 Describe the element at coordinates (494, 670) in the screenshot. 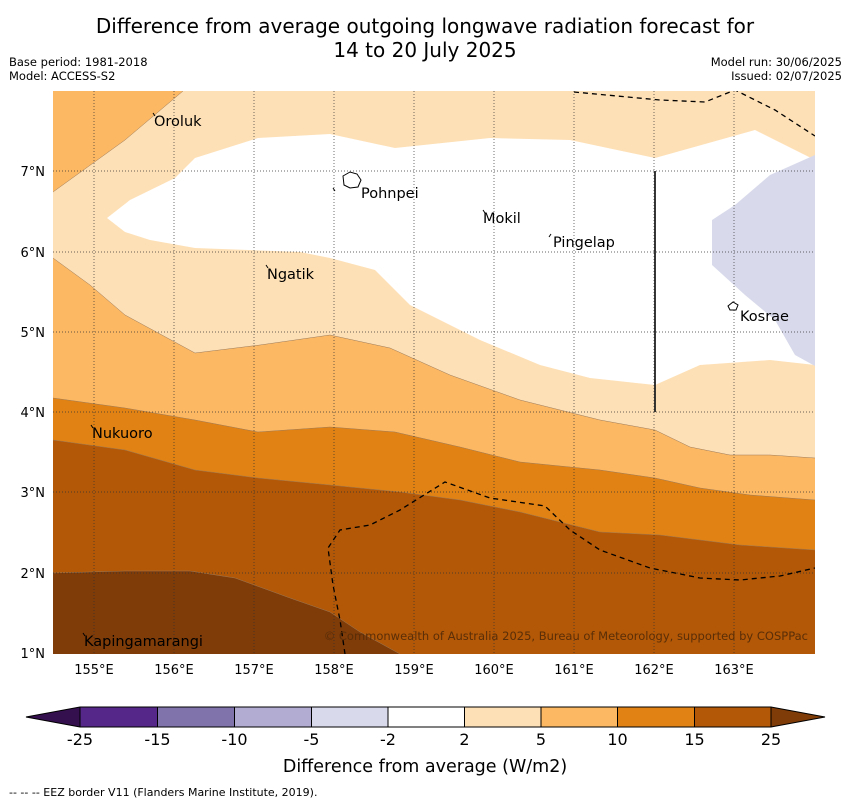

I see `lon-tick-160: 160°E` at that location.